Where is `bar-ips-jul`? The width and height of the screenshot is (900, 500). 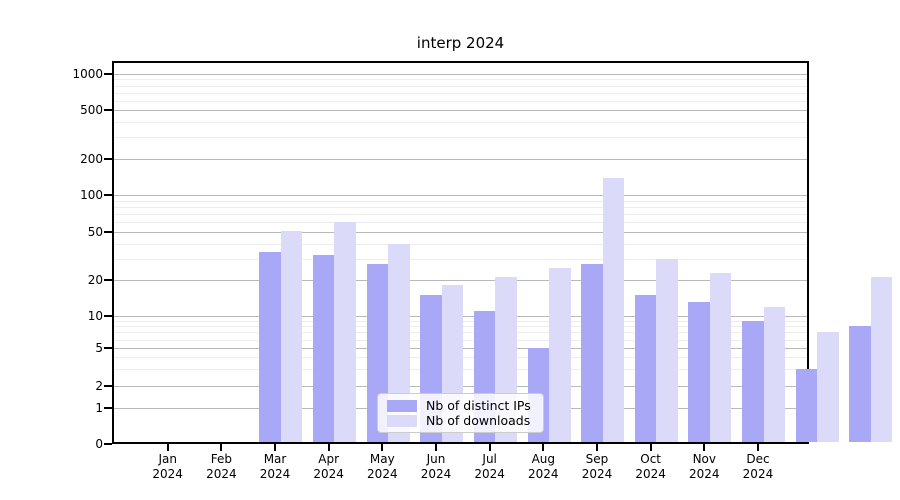
bar-ips-jul is located at coordinates (592, 353).